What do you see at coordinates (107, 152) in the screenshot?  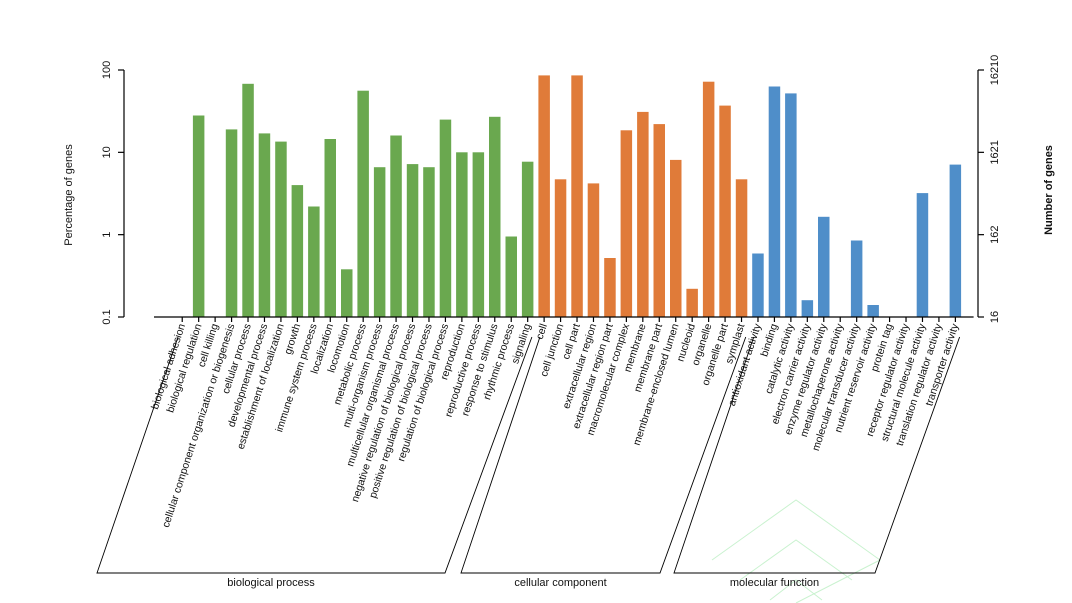 I see `left-tick-label: 10` at bounding box center [107, 152].